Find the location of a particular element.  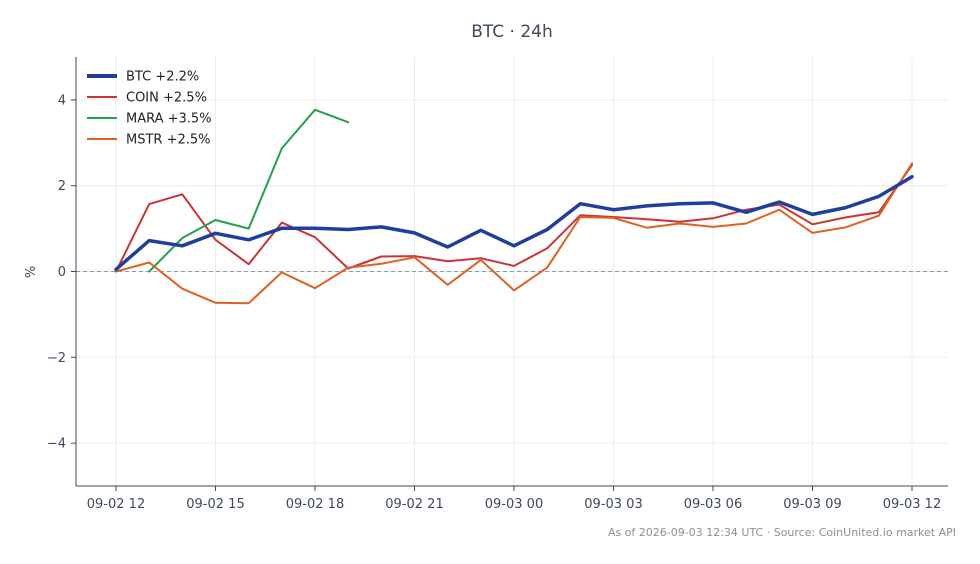

legend-label-coin: COIN +2.5% is located at coordinates (166, 98).